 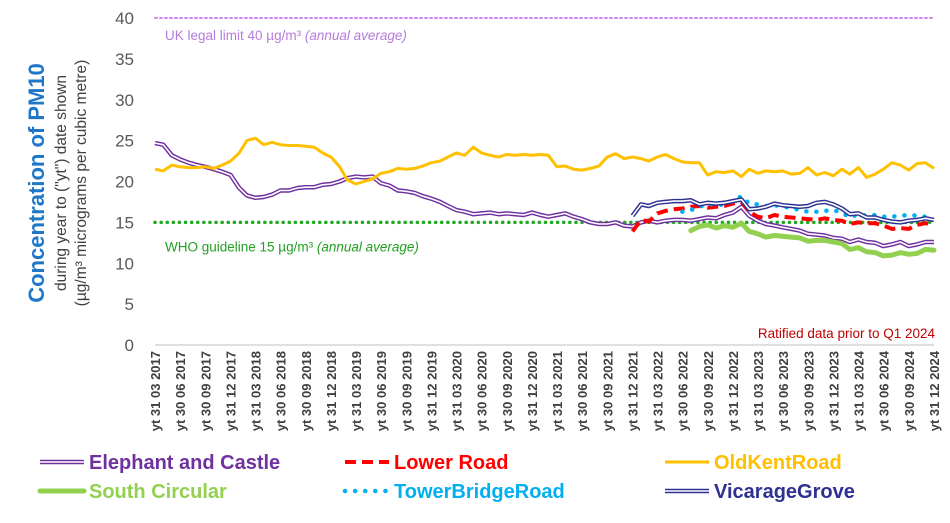 I want to click on x-tick-label: yt 30 06 2018, so click(x=281, y=391).